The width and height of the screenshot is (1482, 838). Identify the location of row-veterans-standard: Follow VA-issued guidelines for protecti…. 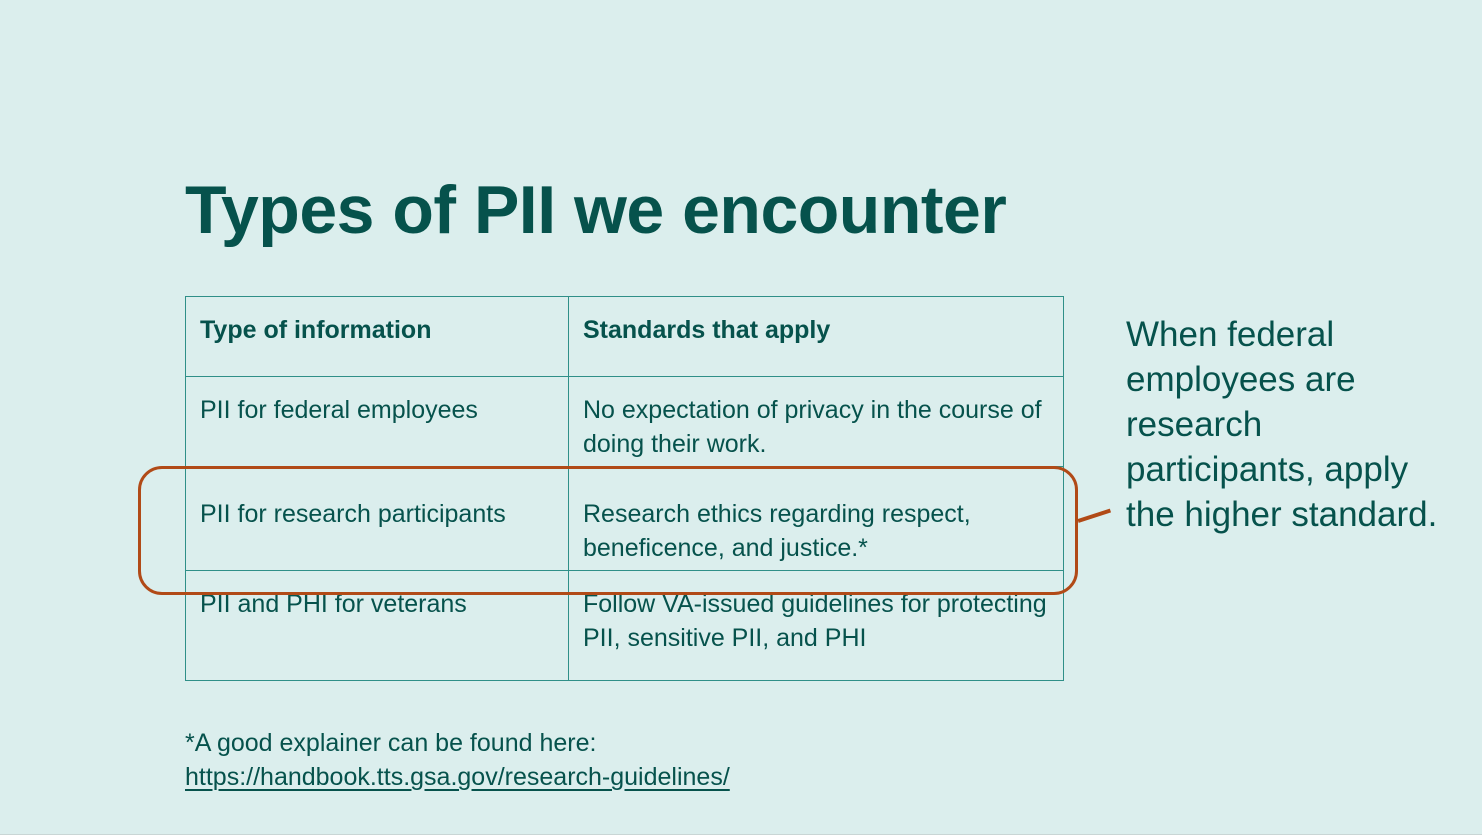
(816, 625).